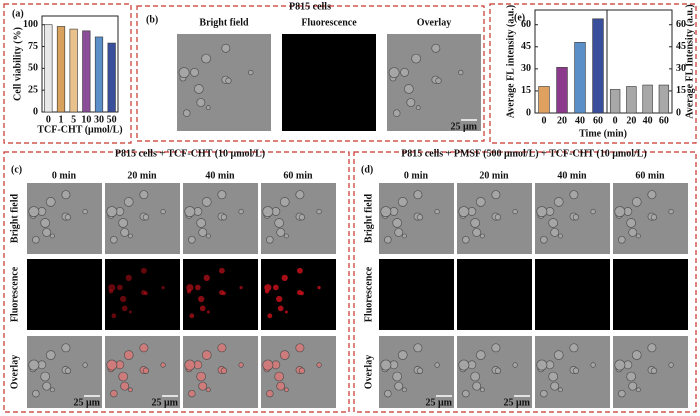 This screenshot has height=416, width=700. I want to click on y-tick-label: 60, so click(681, 24).